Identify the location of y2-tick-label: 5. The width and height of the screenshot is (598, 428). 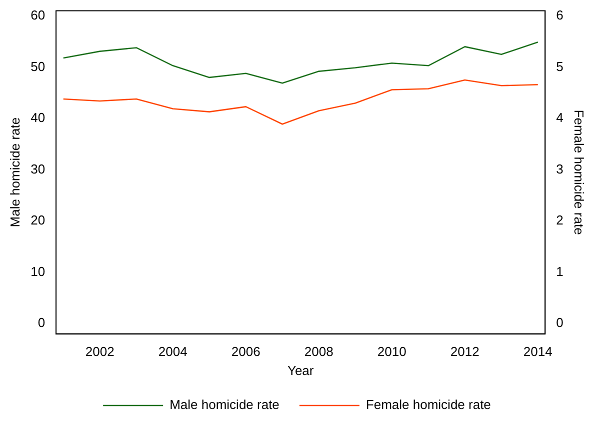
(560, 66).